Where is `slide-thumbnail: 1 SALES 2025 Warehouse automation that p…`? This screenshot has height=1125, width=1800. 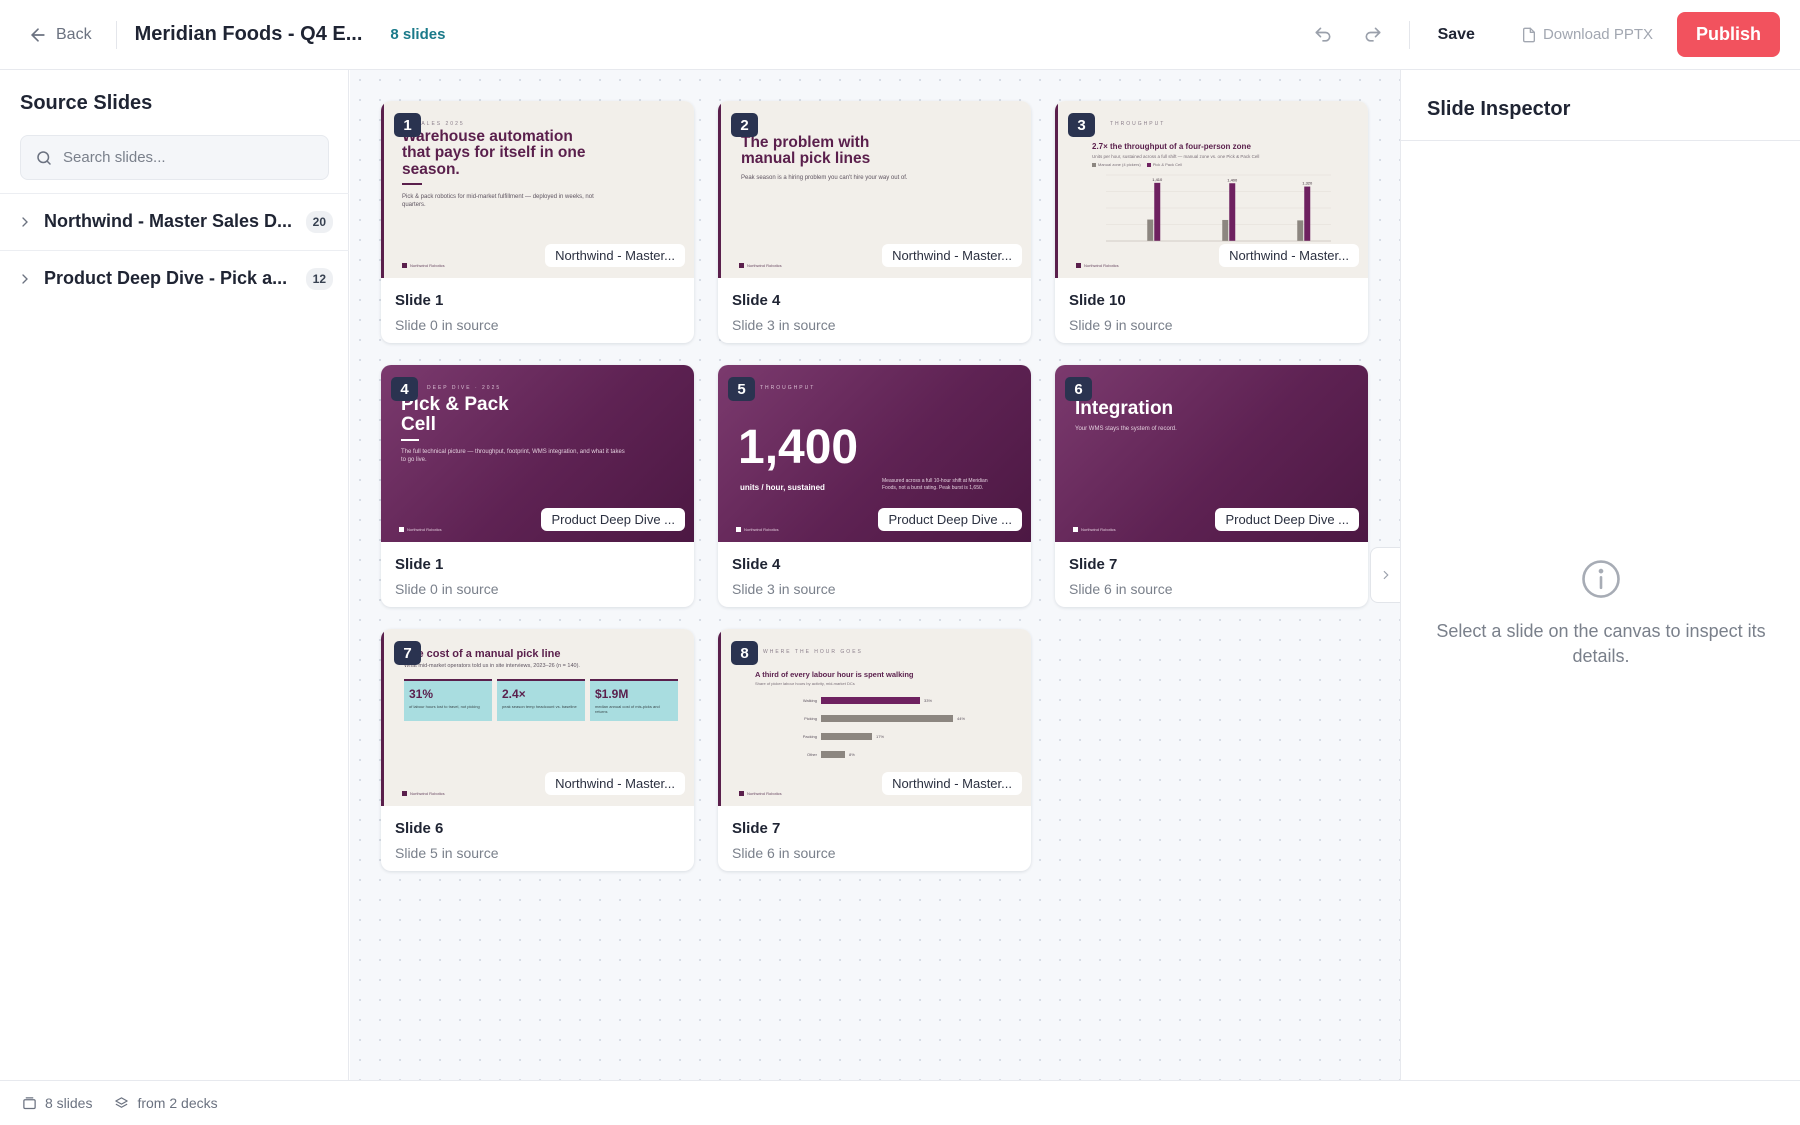
slide-thumbnail: 1 SALES 2025 Warehouse automation that p… is located at coordinates (537, 189).